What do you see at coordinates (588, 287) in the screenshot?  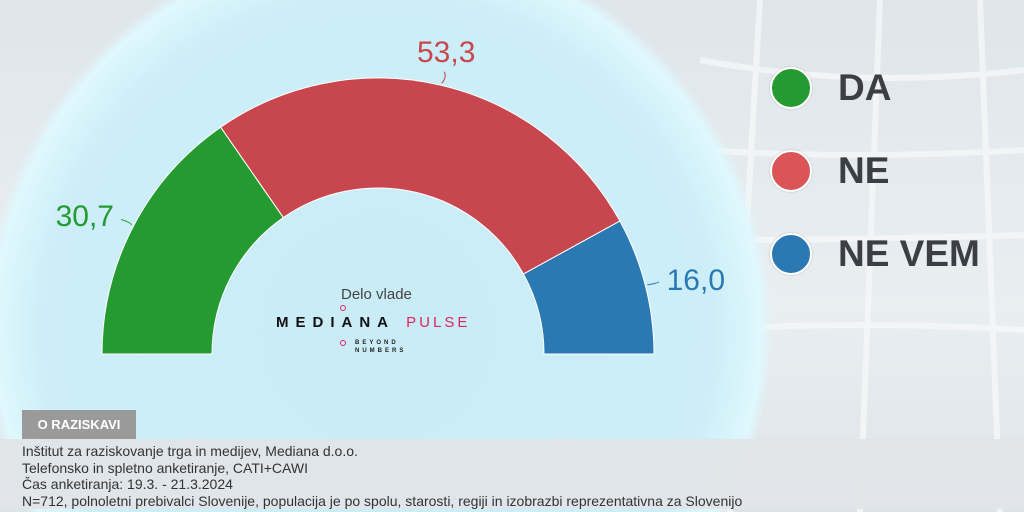 I see `slice-ne-vem` at bounding box center [588, 287].